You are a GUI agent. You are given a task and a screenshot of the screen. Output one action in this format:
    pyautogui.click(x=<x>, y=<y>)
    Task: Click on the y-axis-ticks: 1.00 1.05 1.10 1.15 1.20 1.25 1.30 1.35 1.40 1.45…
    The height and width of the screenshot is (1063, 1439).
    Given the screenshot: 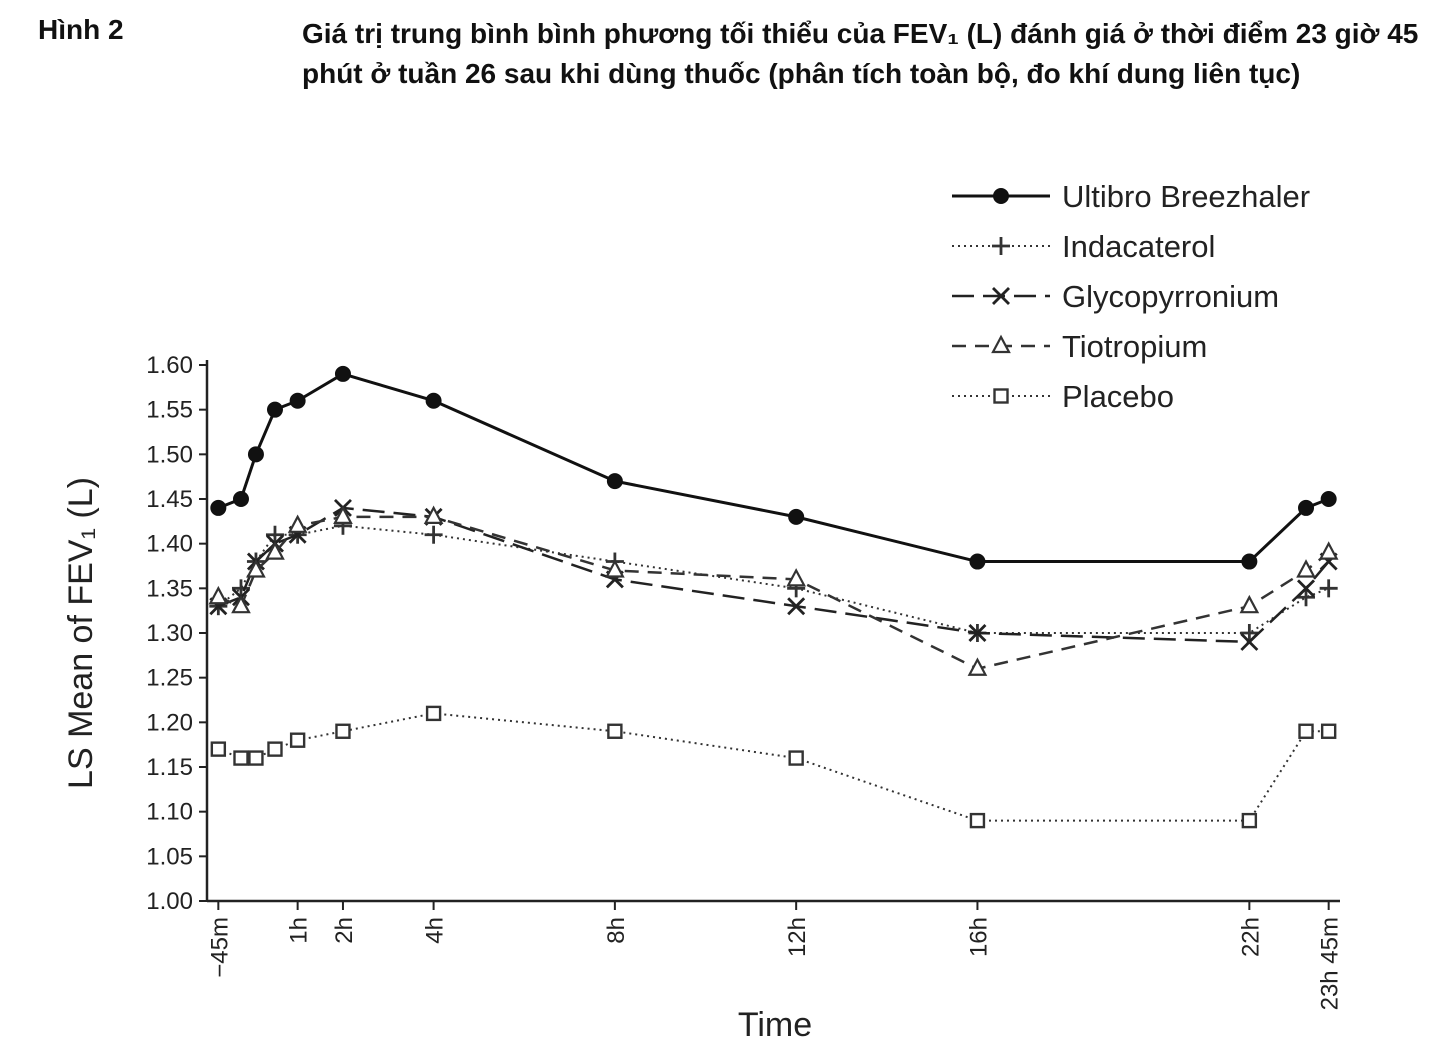 What is the action you would take?
    pyautogui.click(x=176, y=633)
    